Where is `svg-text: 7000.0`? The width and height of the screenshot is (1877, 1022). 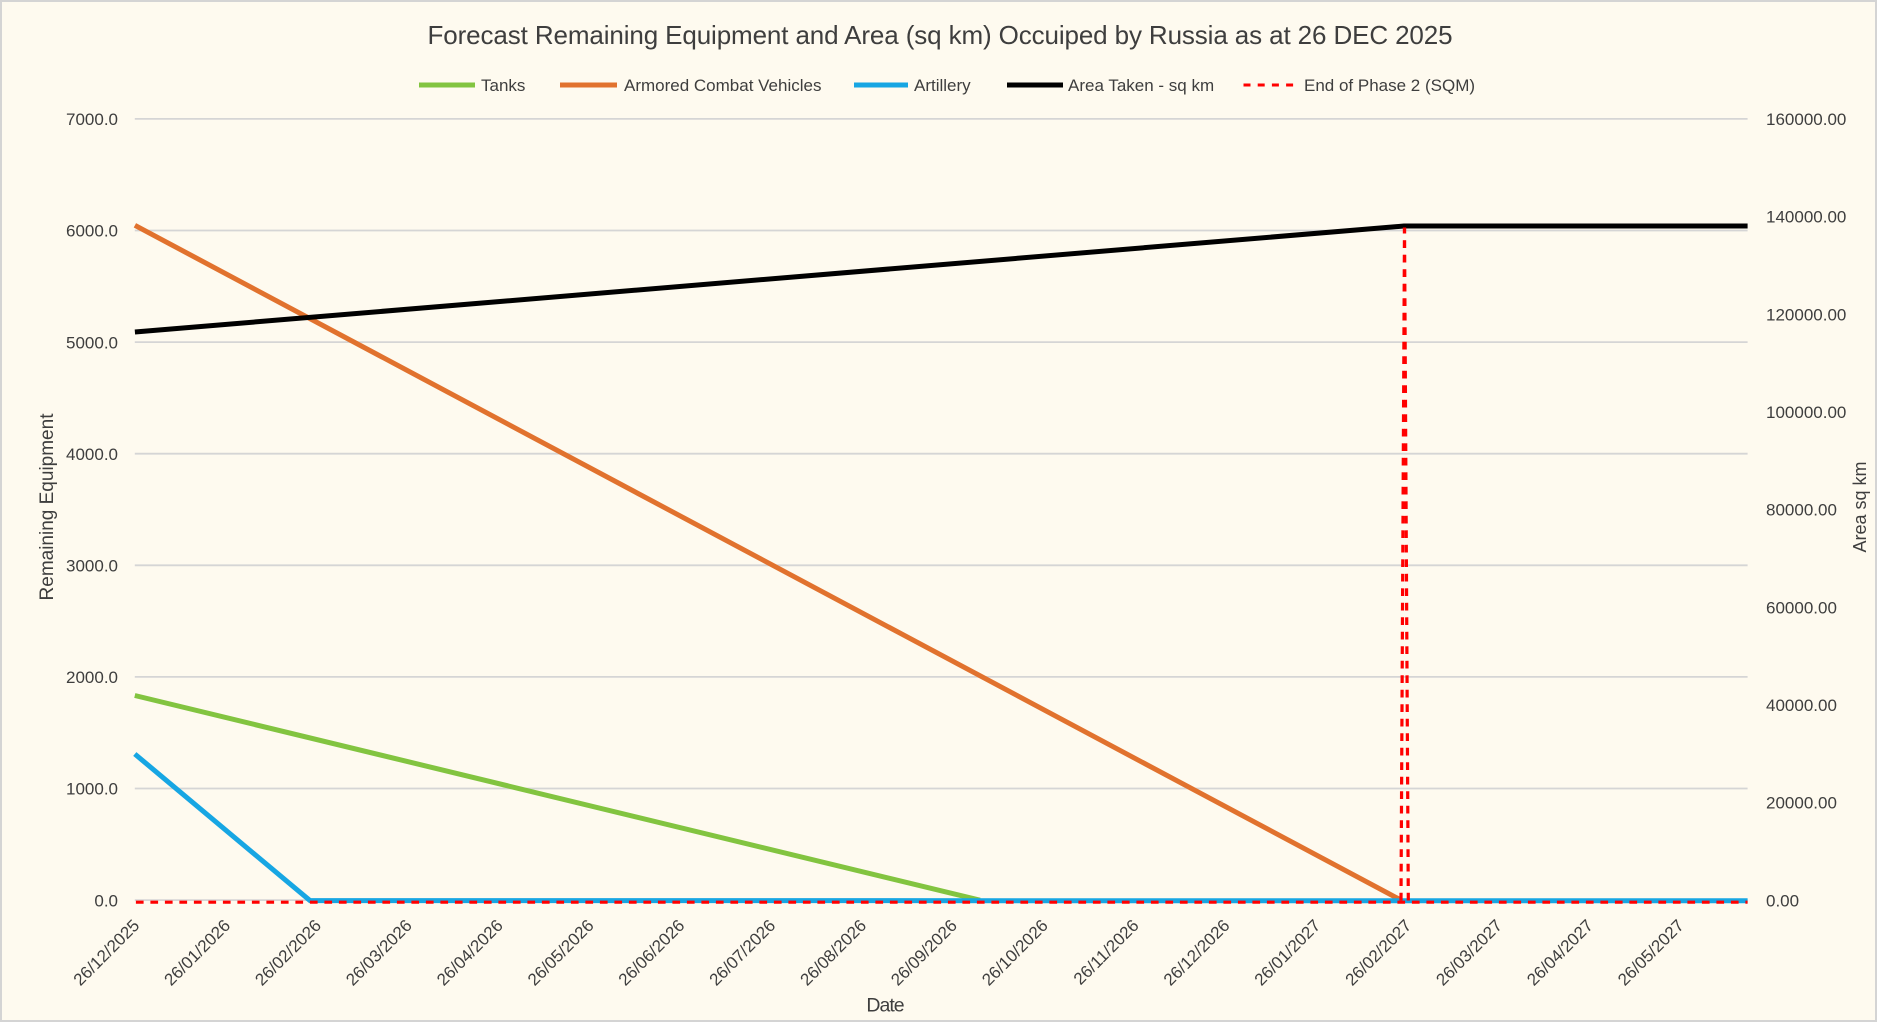 svg-text: 7000.0 is located at coordinates (92, 119).